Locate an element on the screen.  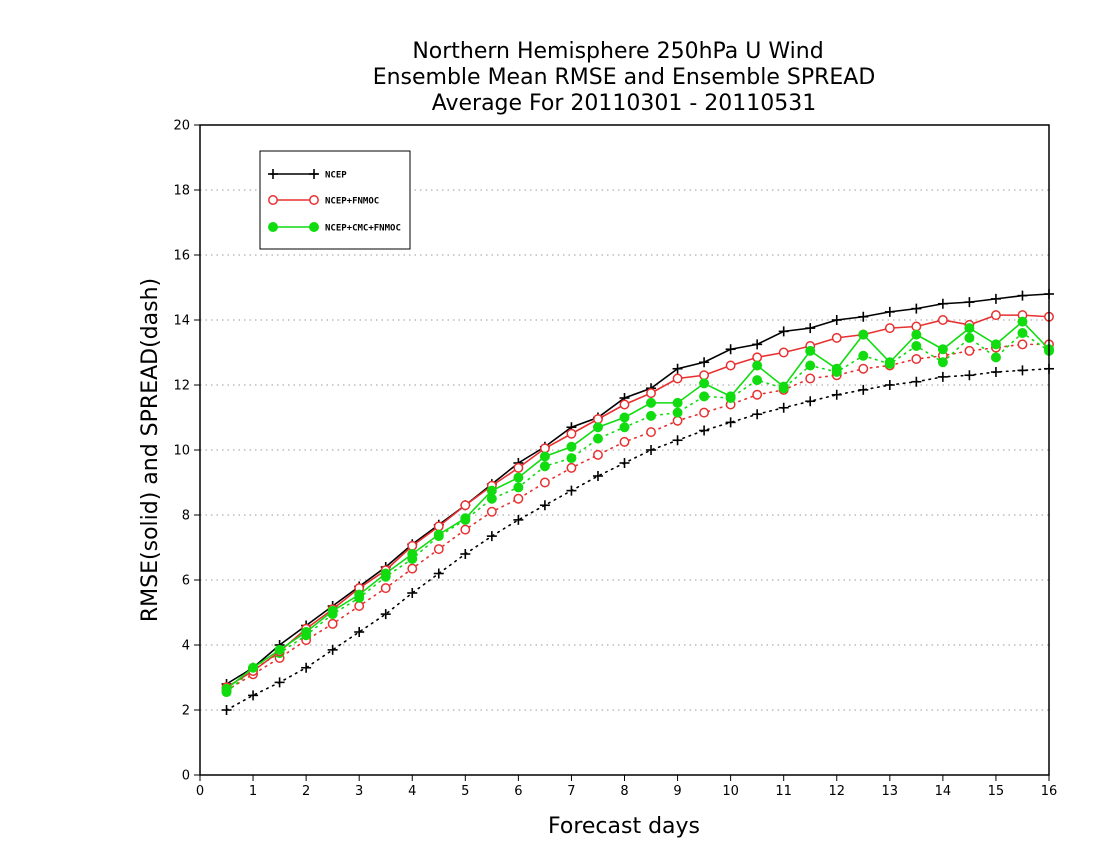
x-tick-label: 7 is located at coordinates (571, 791).